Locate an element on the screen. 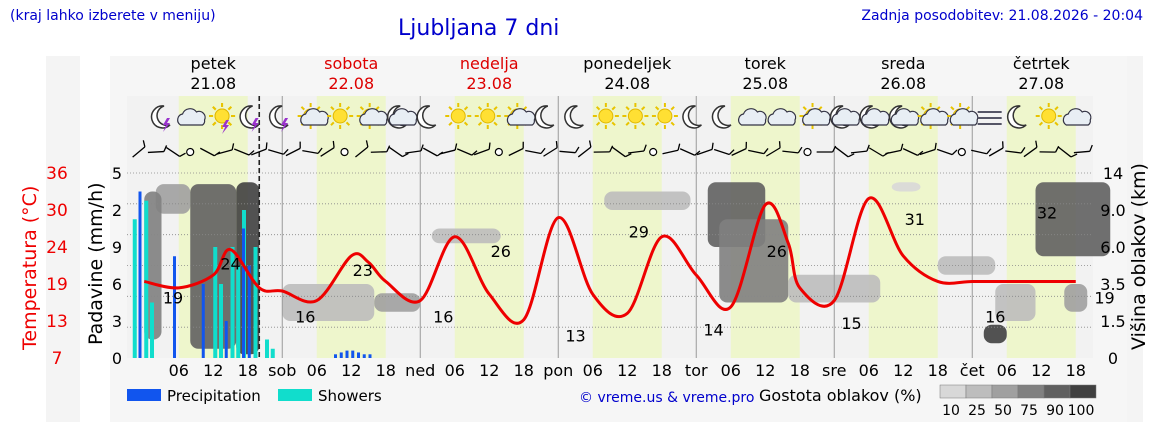 The height and width of the screenshot is (443, 1152). temperature-label: 24 is located at coordinates (230, 264).